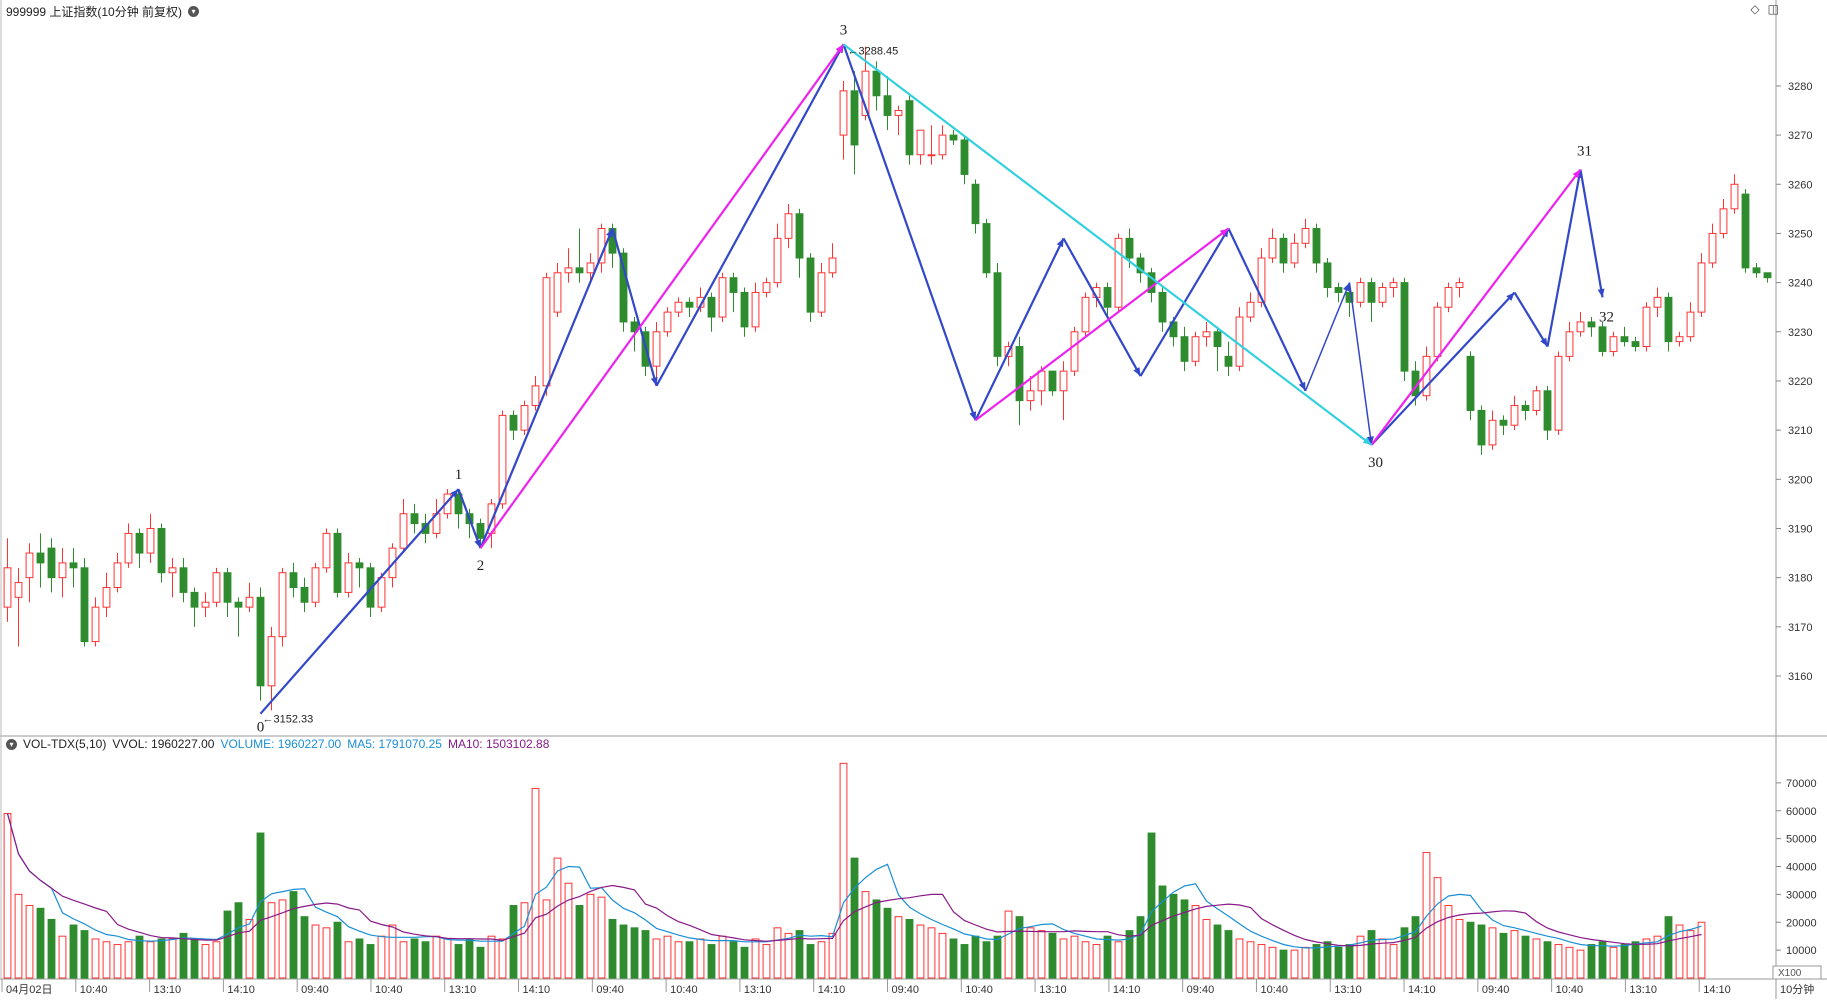 The width and height of the screenshot is (1827, 1004). Describe the element at coordinates (844, 30) in the screenshot. I see `pivot-label: 3` at that location.